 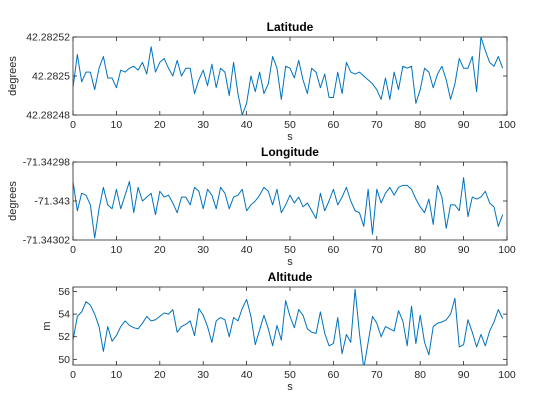 What do you see at coordinates (160, 375) in the screenshot?
I see `altitude-x-tick-label: 20` at bounding box center [160, 375].